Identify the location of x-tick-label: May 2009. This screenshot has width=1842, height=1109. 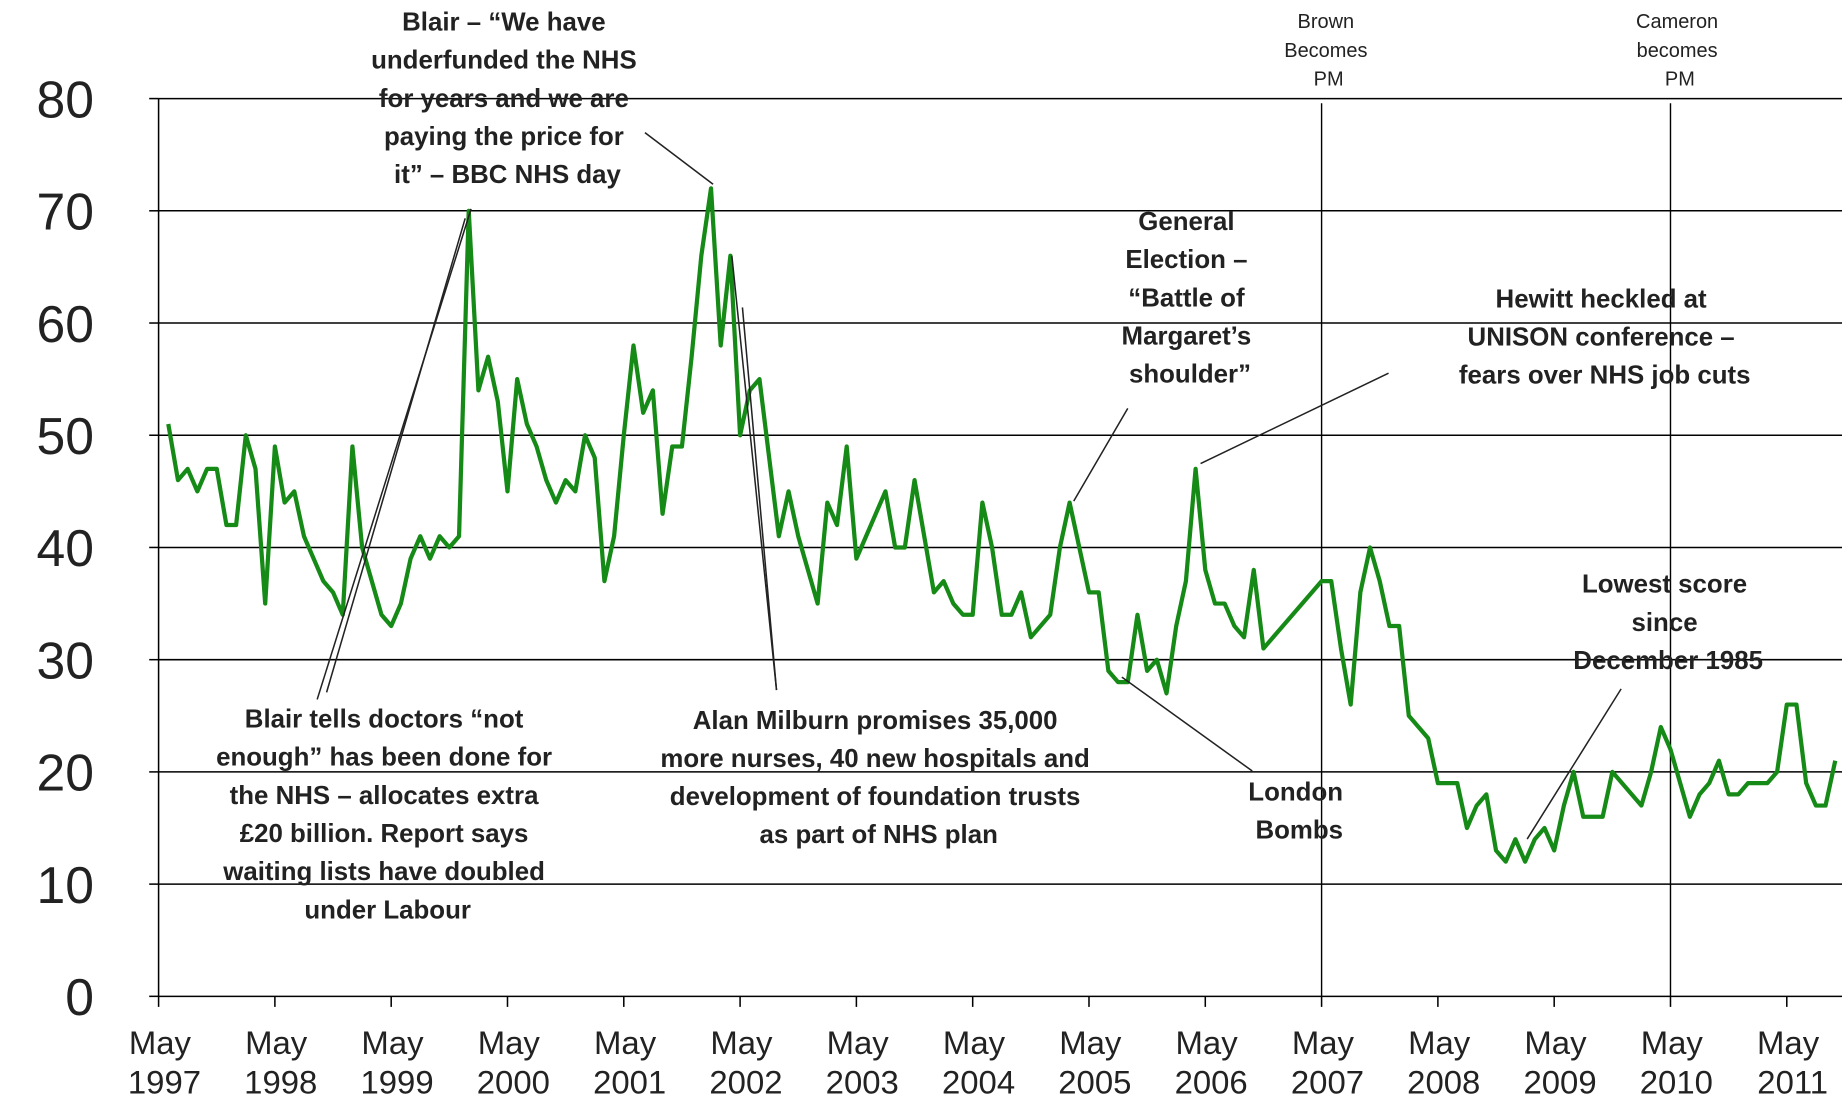
(1559, 1062).